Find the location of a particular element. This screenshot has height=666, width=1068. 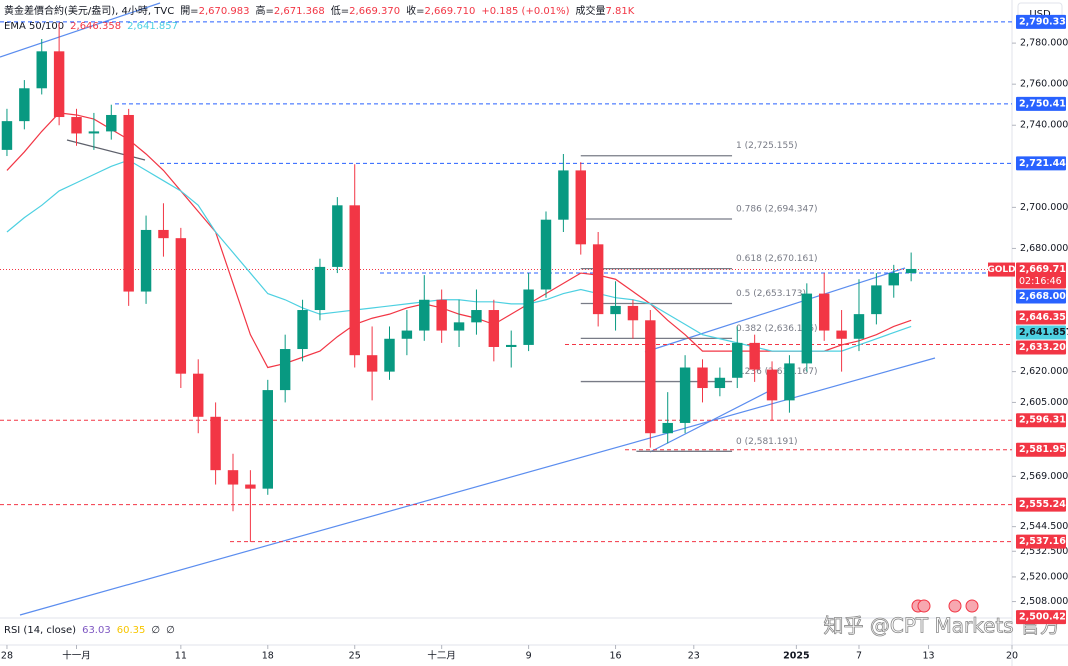

rsi-legend: RSI (14, close) 63.03 60.35 ∅ ∅ is located at coordinates (89, 630).